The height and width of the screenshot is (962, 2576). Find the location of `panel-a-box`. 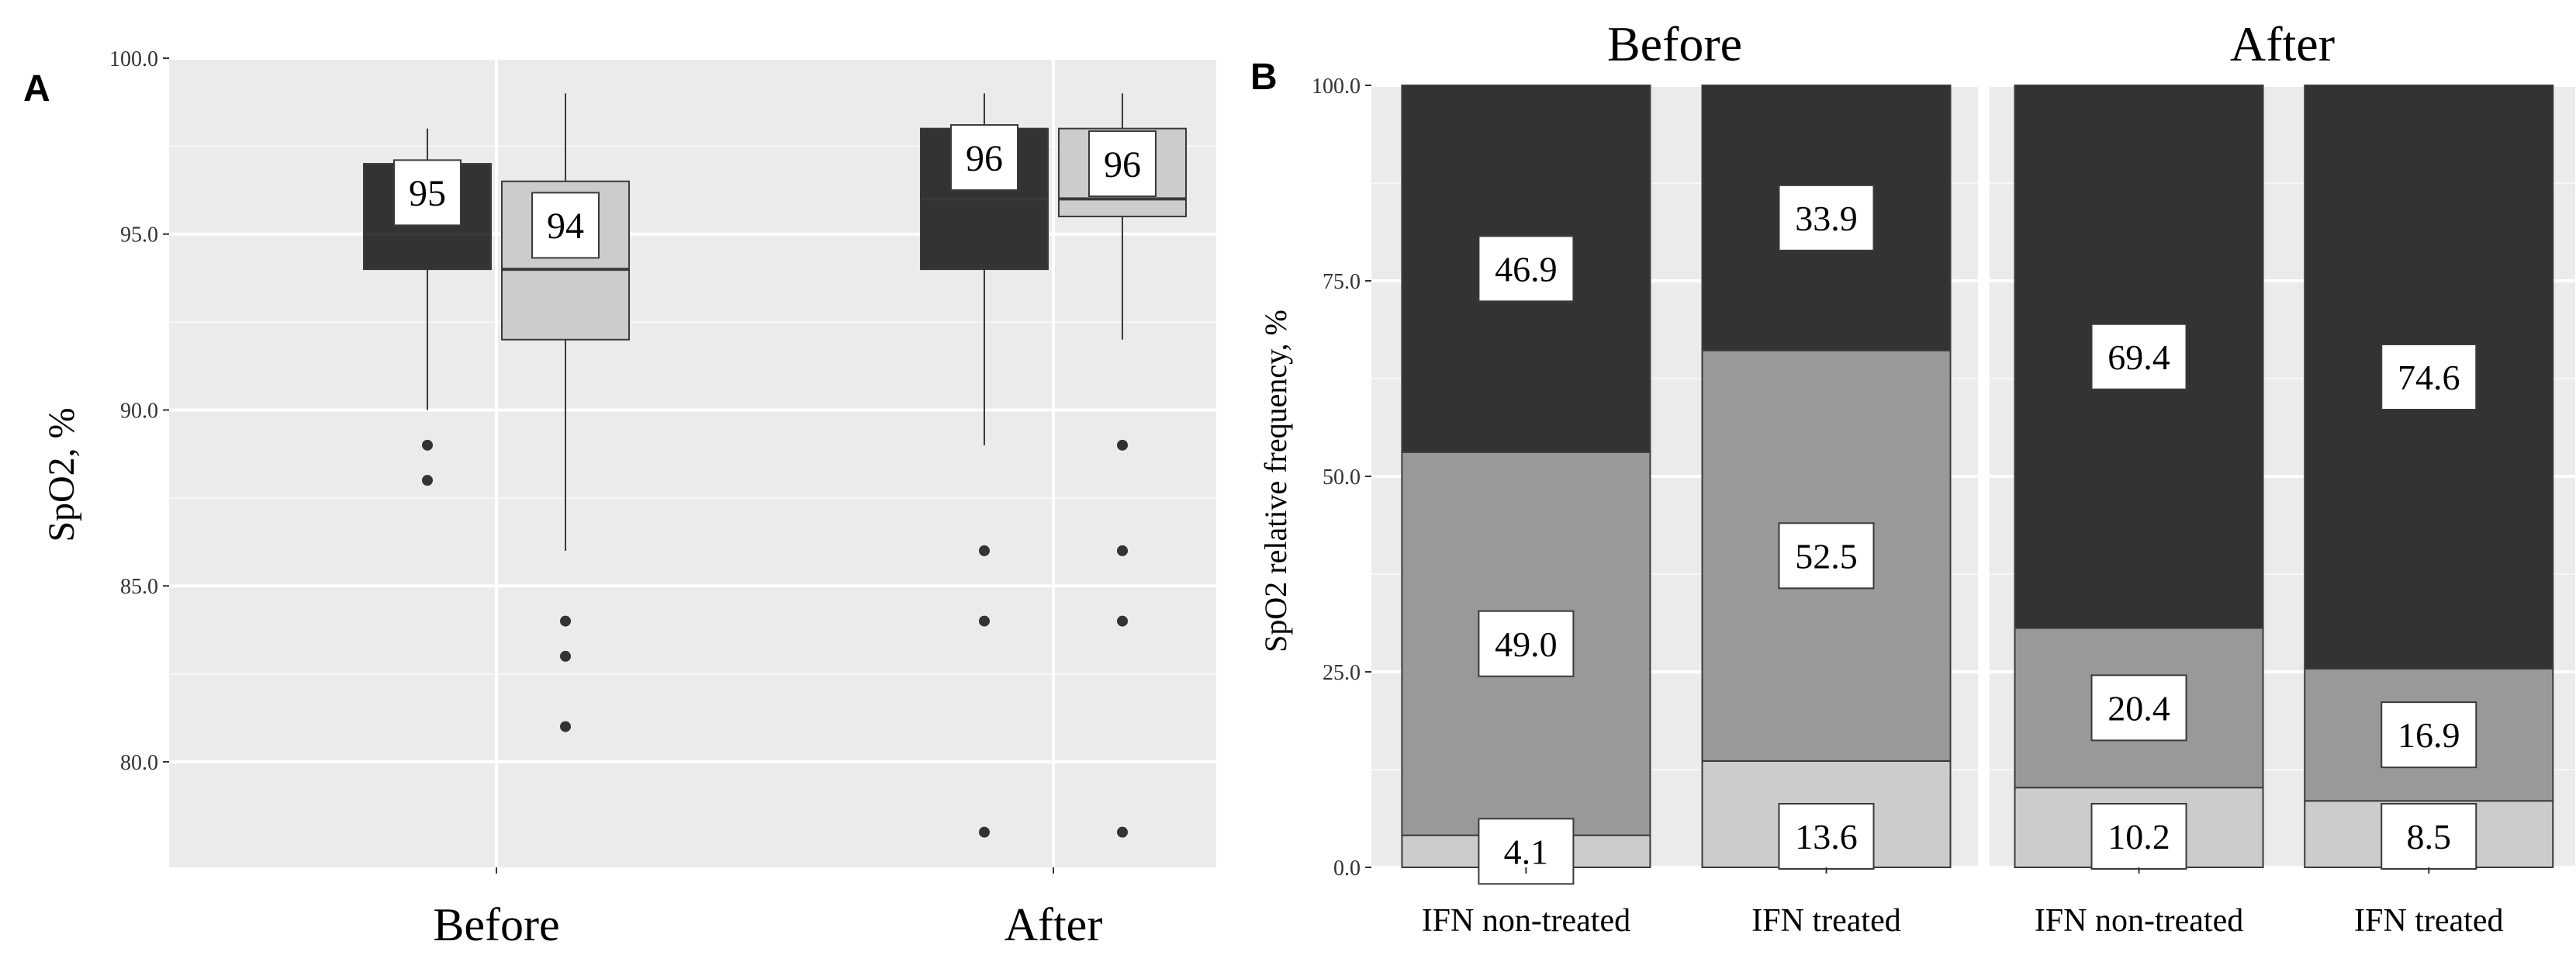

panel-a-box is located at coordinates (565, 260).